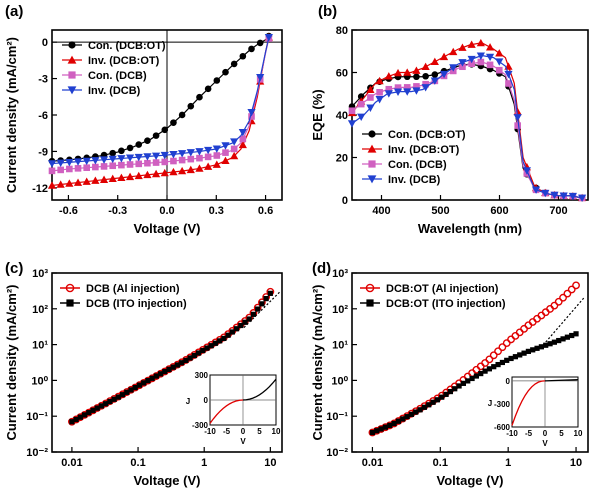 The width and height of the screenshot is (600, 502). What do you see at coordinates (342, 116) in the screenshot?
I see `y-tick-label: 40` at bounding box center [342, 116].